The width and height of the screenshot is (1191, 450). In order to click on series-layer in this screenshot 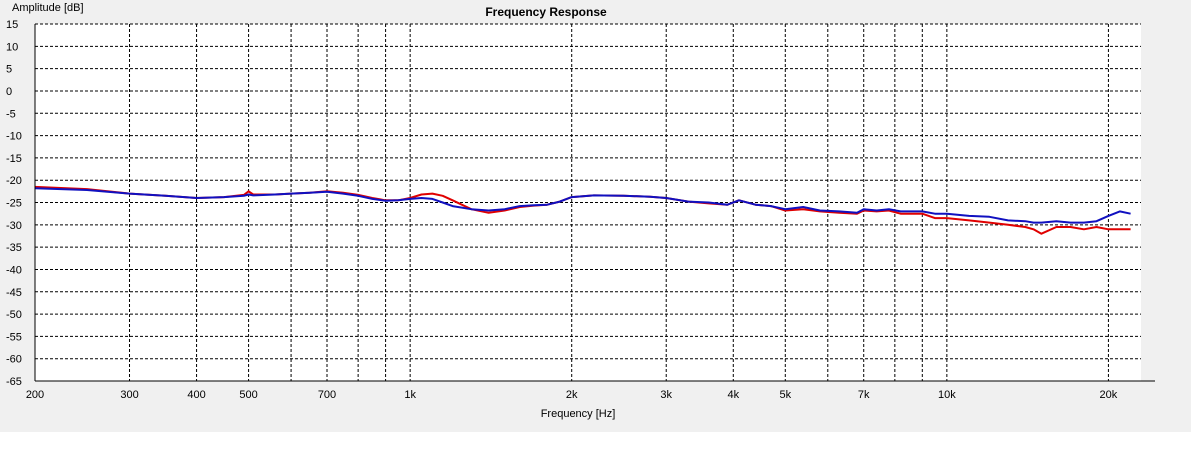, I will do `click(582, 210)`.